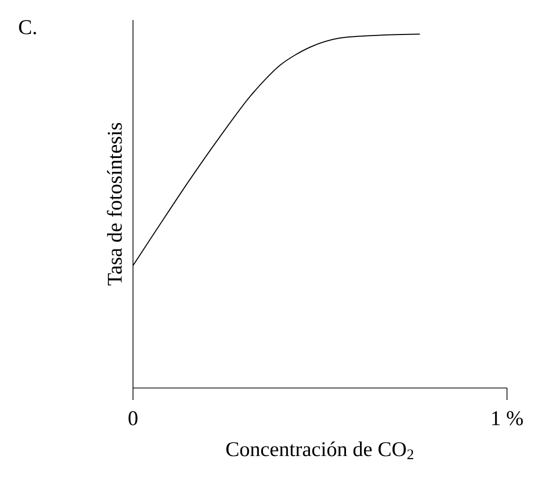  What do you see at coordinates (320, 451) in the screenshot?
I see `x-axis-title: Concentración de CO$_{2}$` at bounding box center [320, 451].